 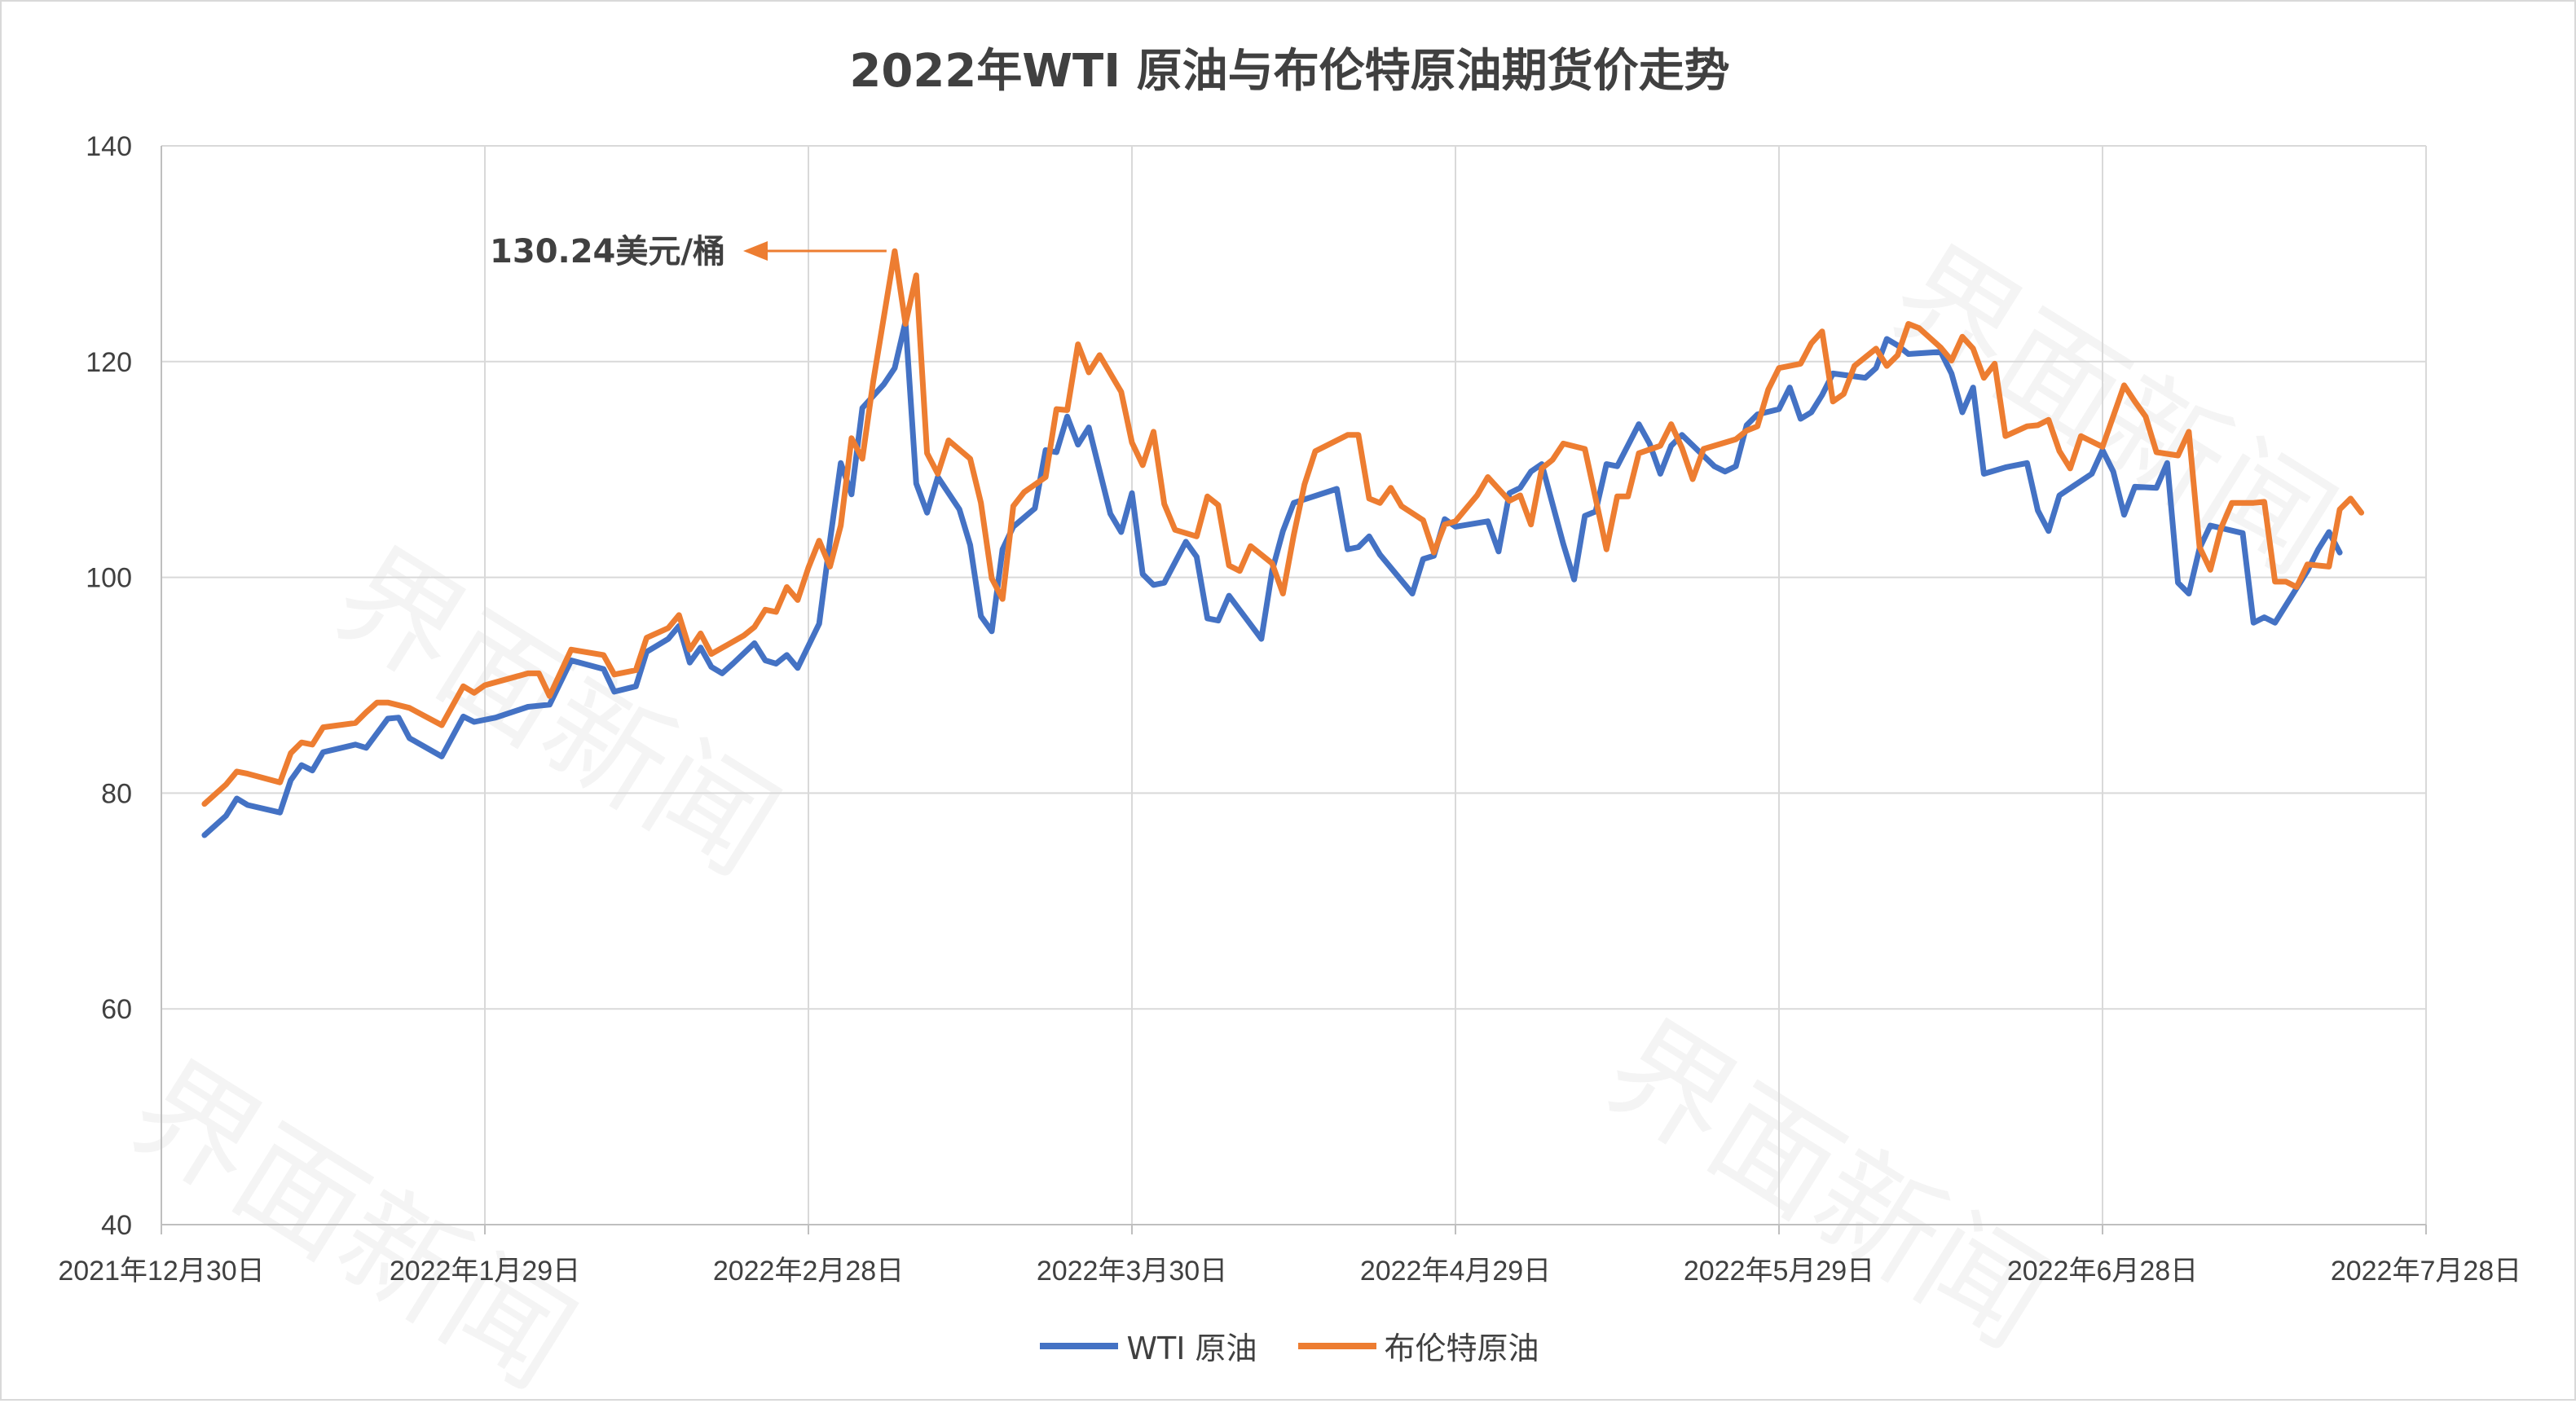 What do you see at coordinates (117, 793) in the screenshot?
I see `y-tick-label: 80` at bounding box center [117, 793].